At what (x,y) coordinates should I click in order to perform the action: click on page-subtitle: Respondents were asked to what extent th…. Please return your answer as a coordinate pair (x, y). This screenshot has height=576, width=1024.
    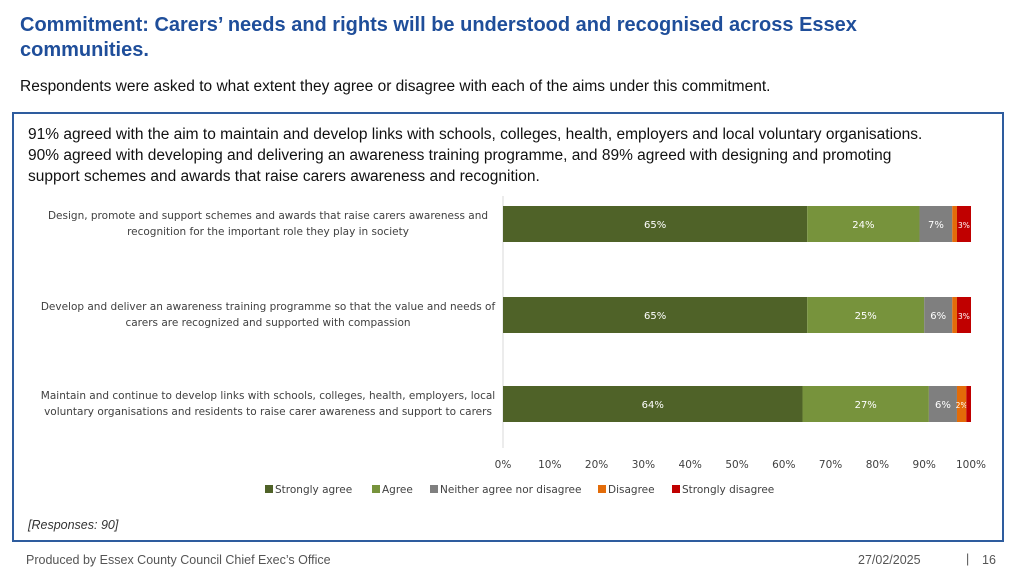
    Looking at the image, I should click on (395, 86).